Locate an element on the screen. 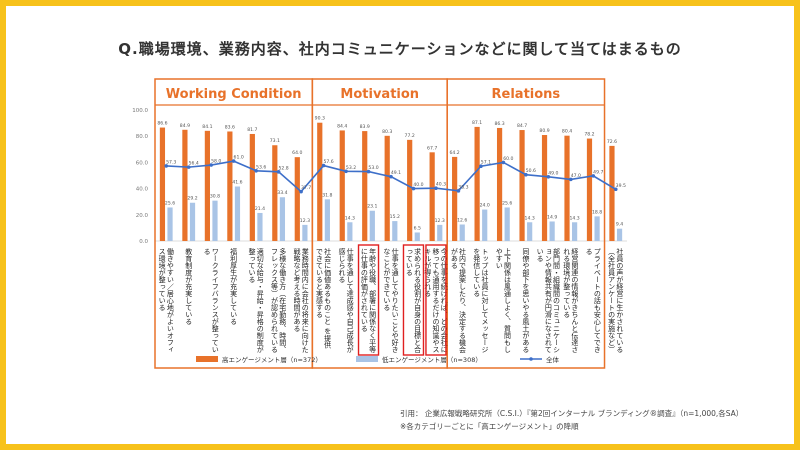  data-label-low: 14.9 is located at coordinates (552, 217).